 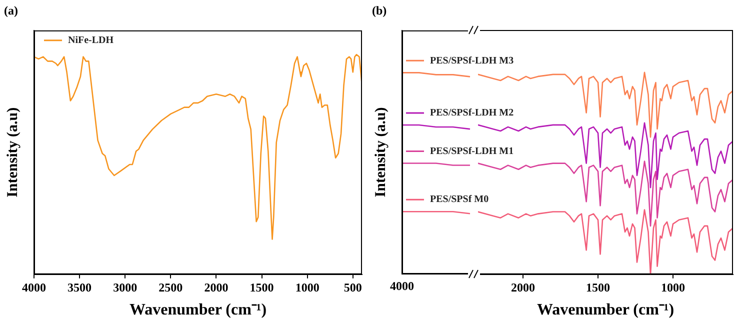 What do you see at coordinates (125, 287) in the screenshot?
I see `x-tick-label: 3000` at bounding box center [125, 287].